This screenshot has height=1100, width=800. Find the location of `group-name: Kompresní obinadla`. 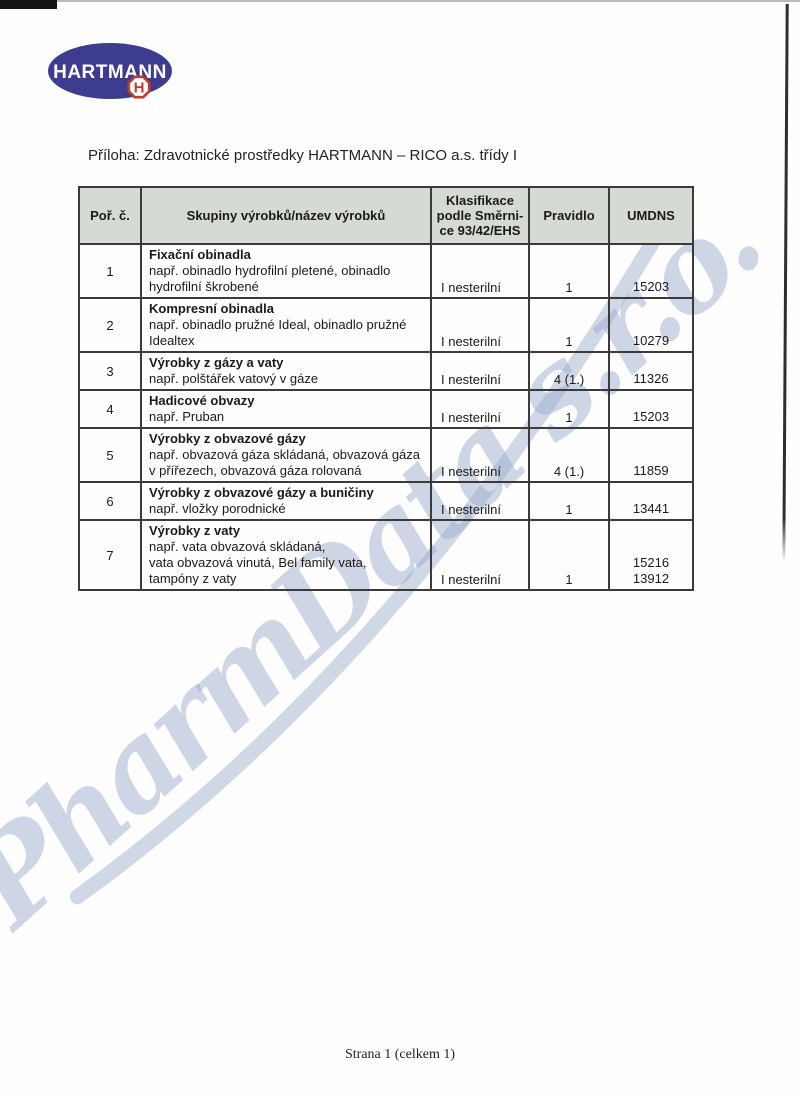

group-name: Kompresní obinadla is located at coordinates (211, 308).